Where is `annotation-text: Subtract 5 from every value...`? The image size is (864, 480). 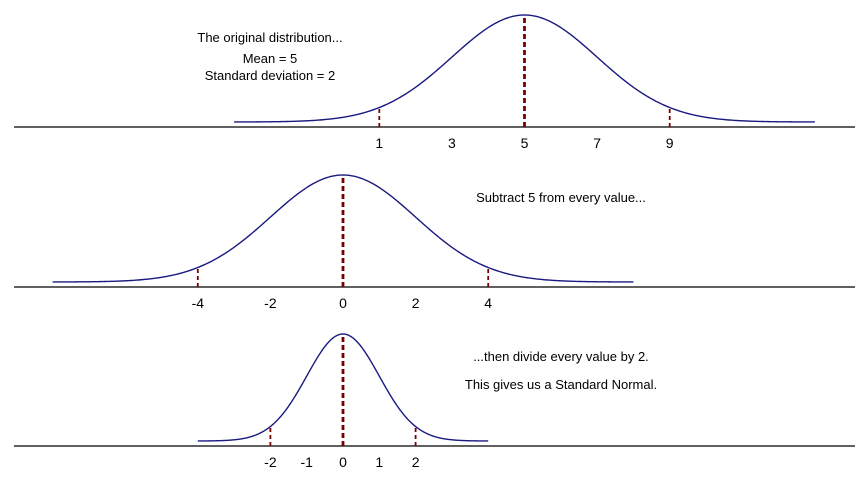
annotation-text: Subtract 5 from every value... is located at coordinates (561, 197).